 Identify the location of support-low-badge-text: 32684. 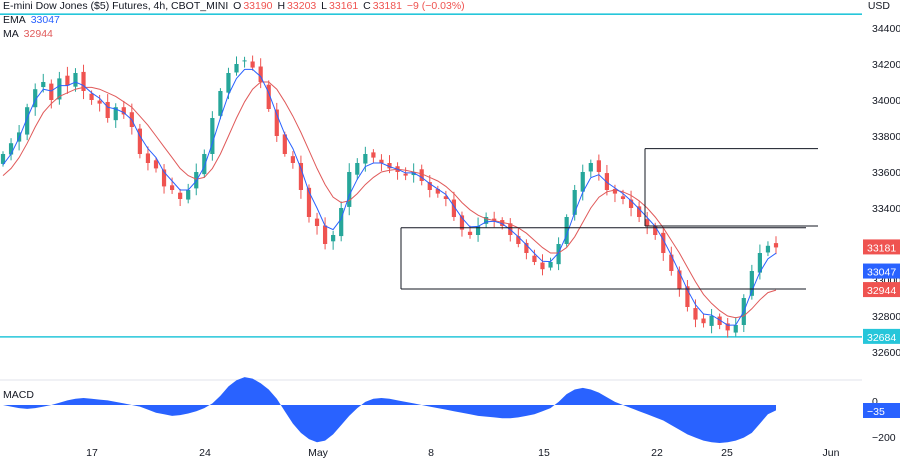
(881, 338).